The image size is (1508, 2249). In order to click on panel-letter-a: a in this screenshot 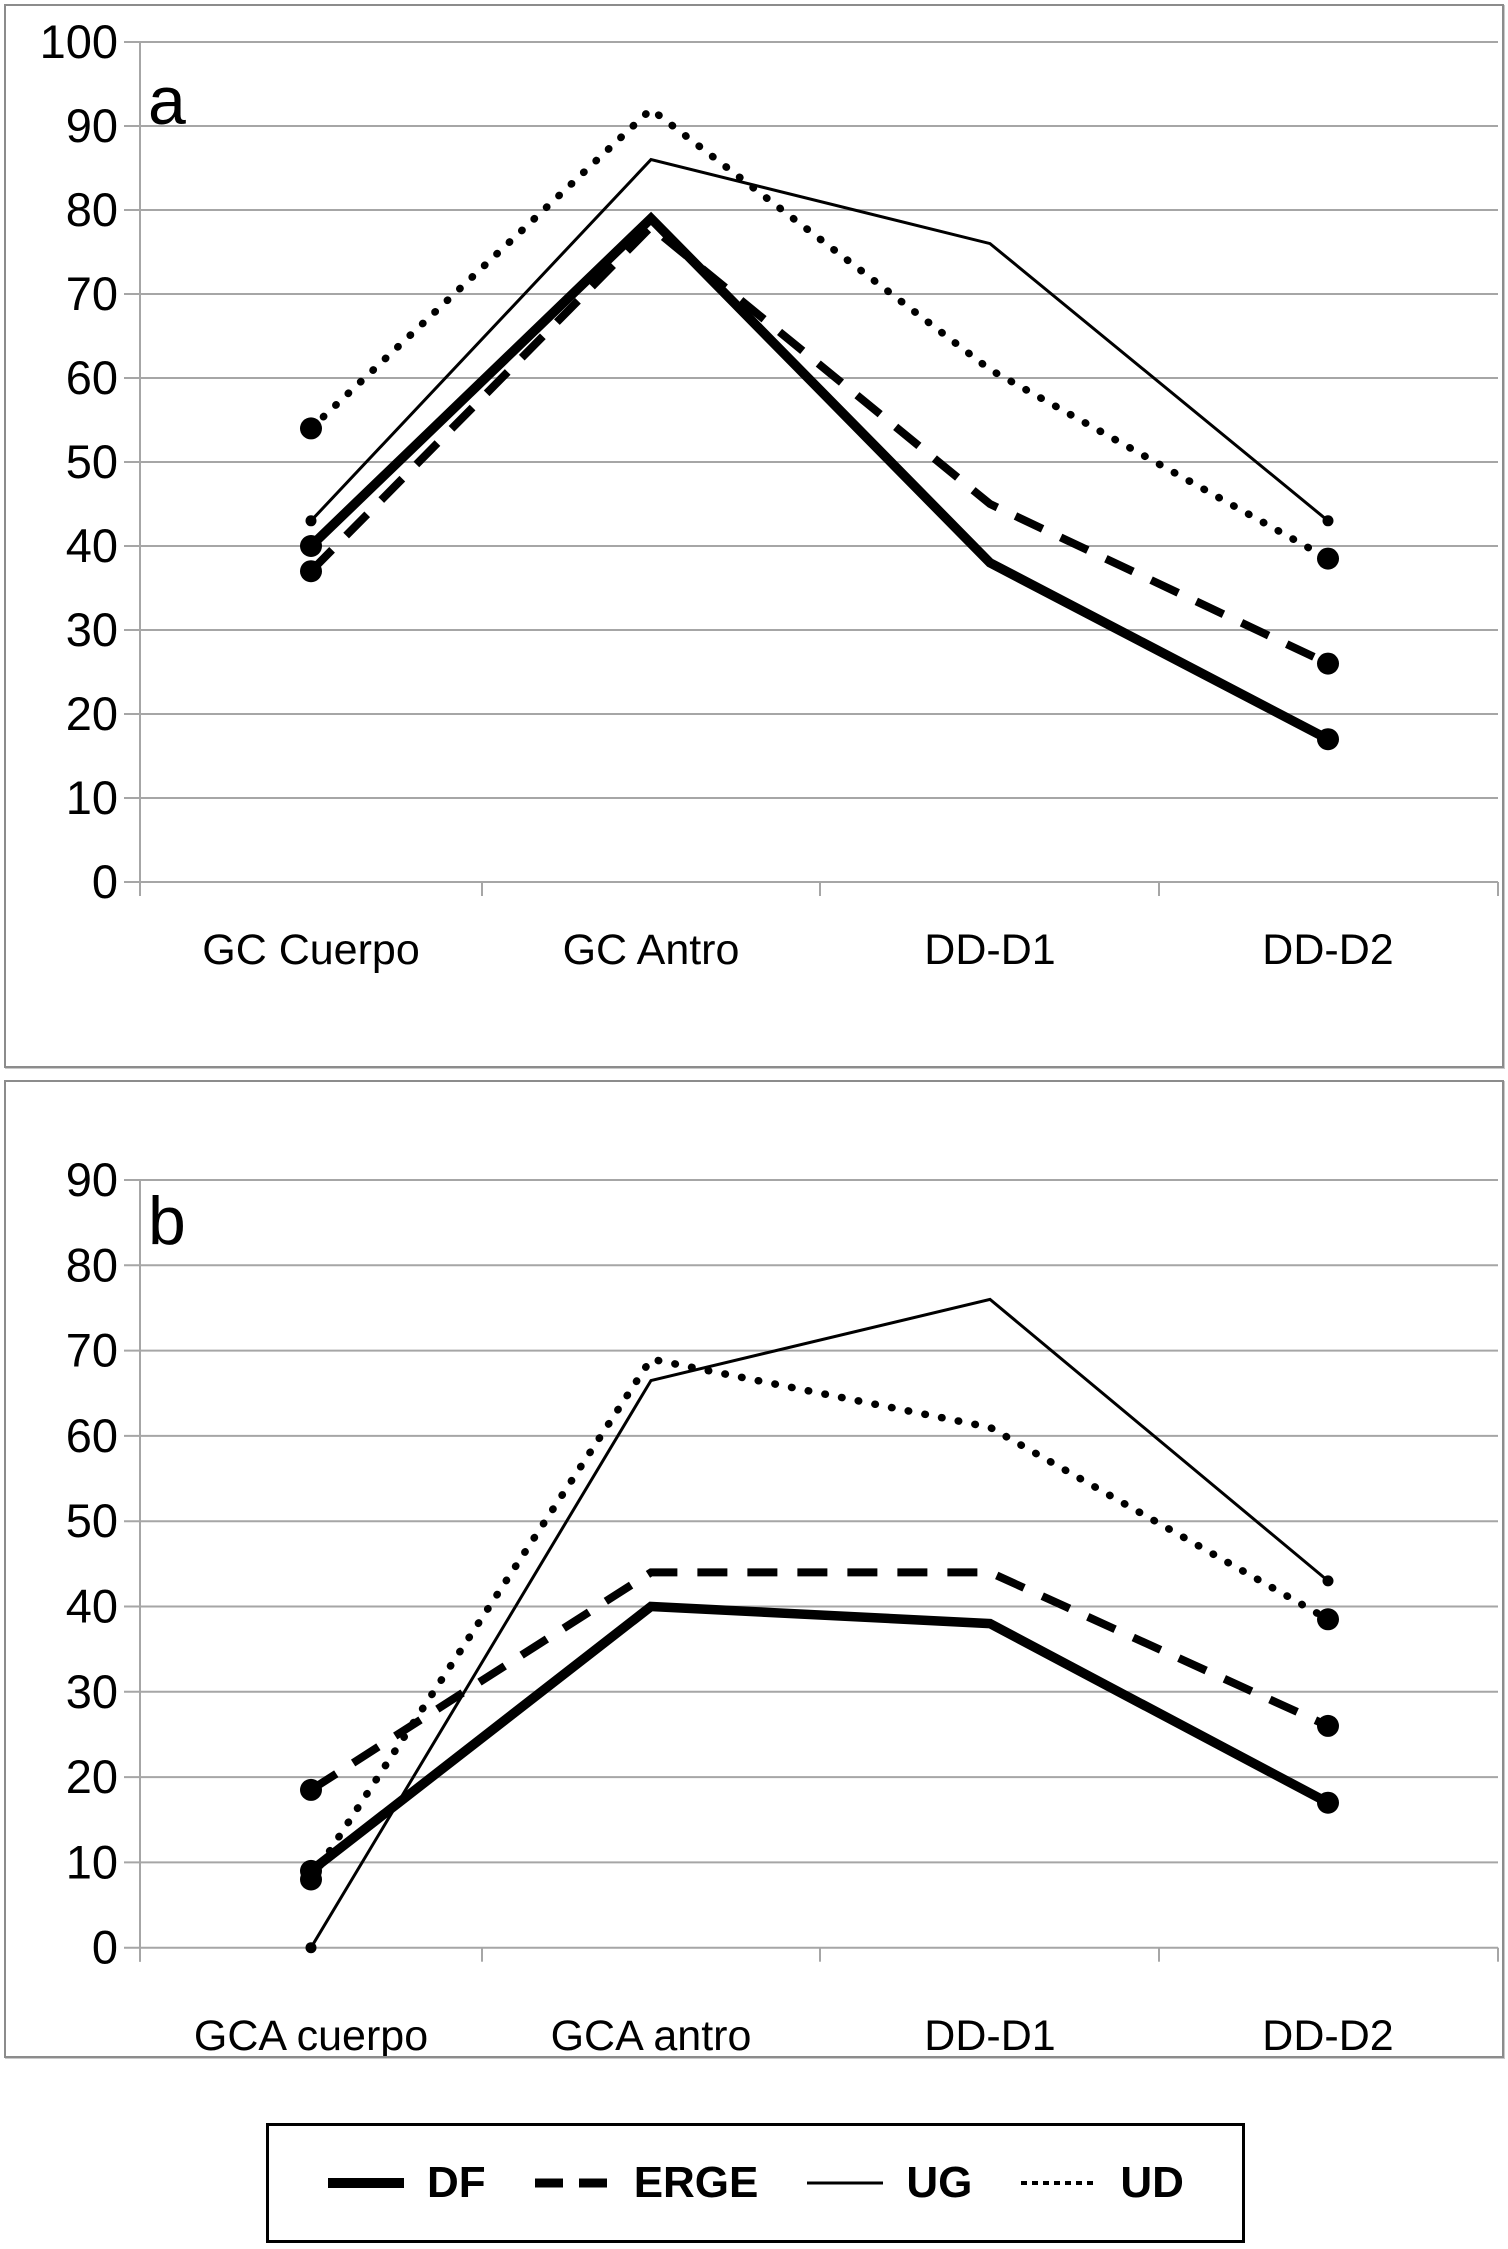, I will do `click(167, 101)`.